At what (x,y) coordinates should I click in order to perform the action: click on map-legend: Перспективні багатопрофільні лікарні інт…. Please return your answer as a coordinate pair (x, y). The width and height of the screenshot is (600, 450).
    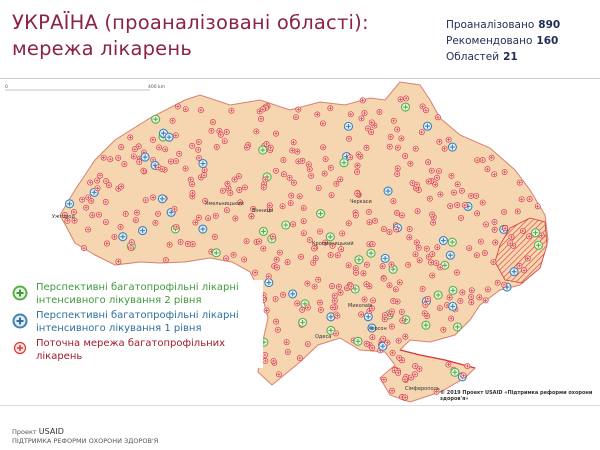
    Looking at the image, I should click on (135, 324).